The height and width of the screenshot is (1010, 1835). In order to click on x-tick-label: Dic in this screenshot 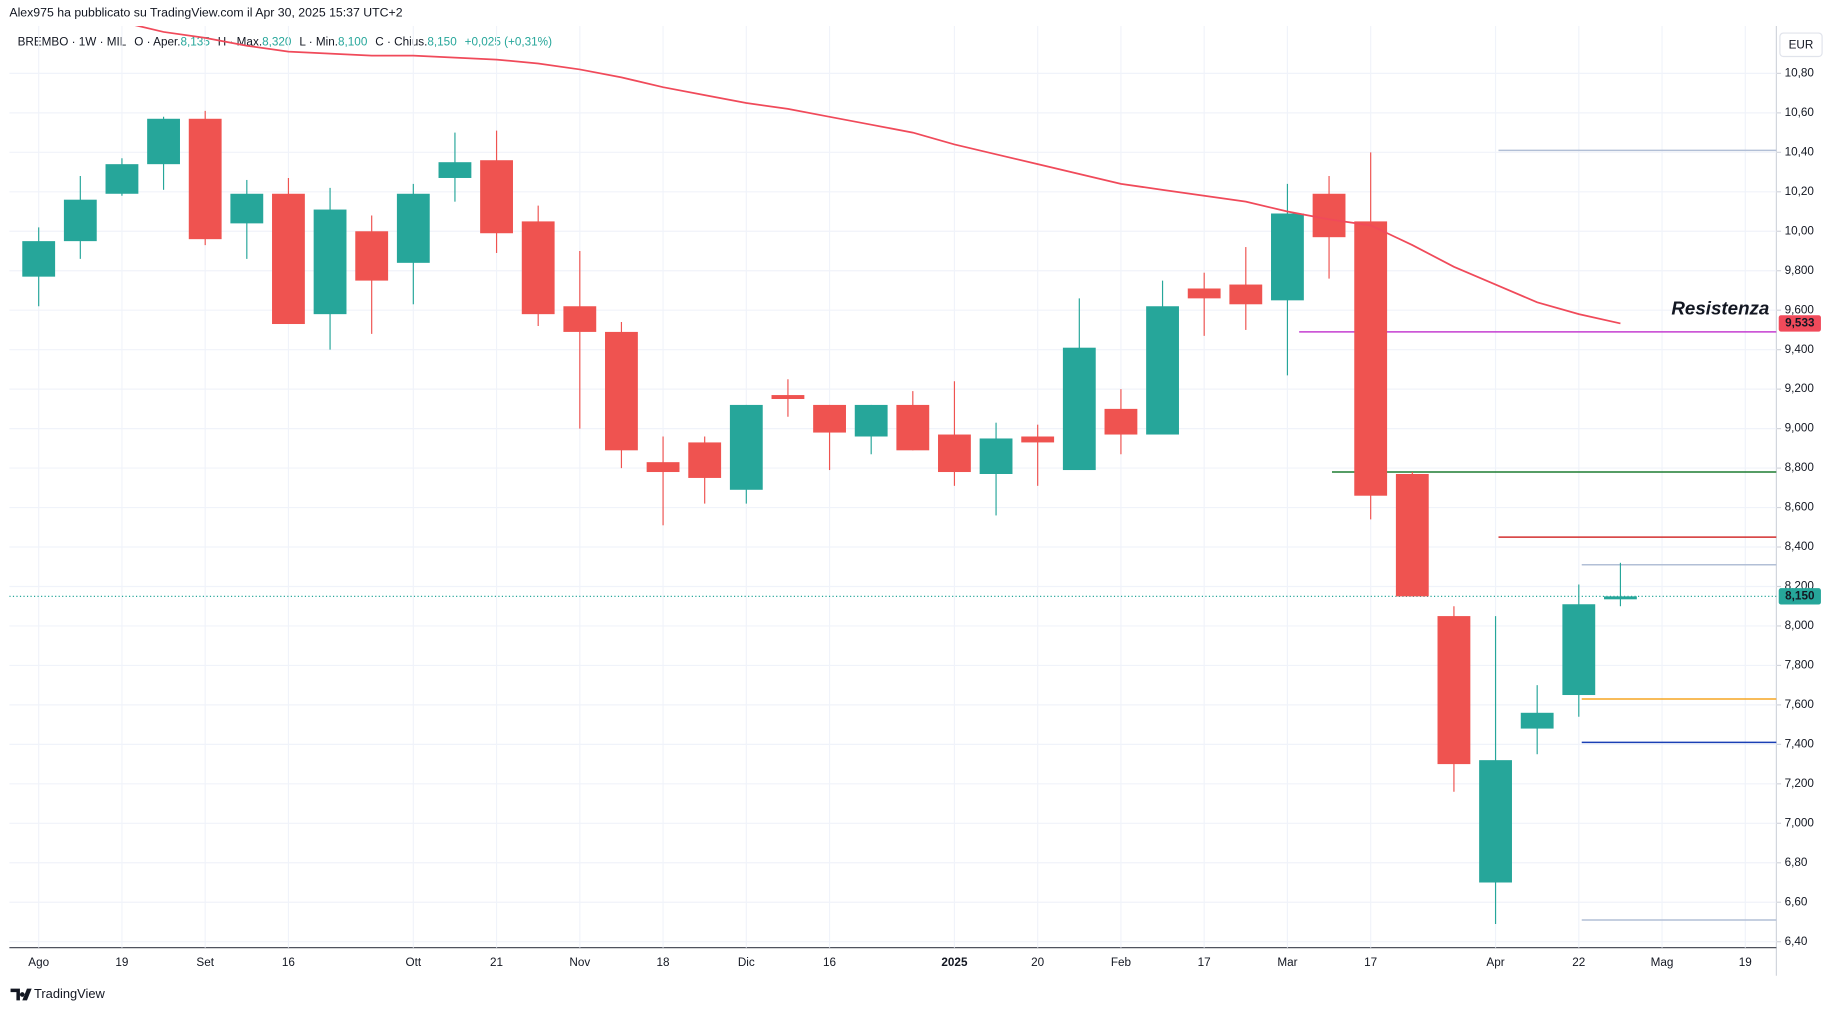, I will do `click(746, 962)`.